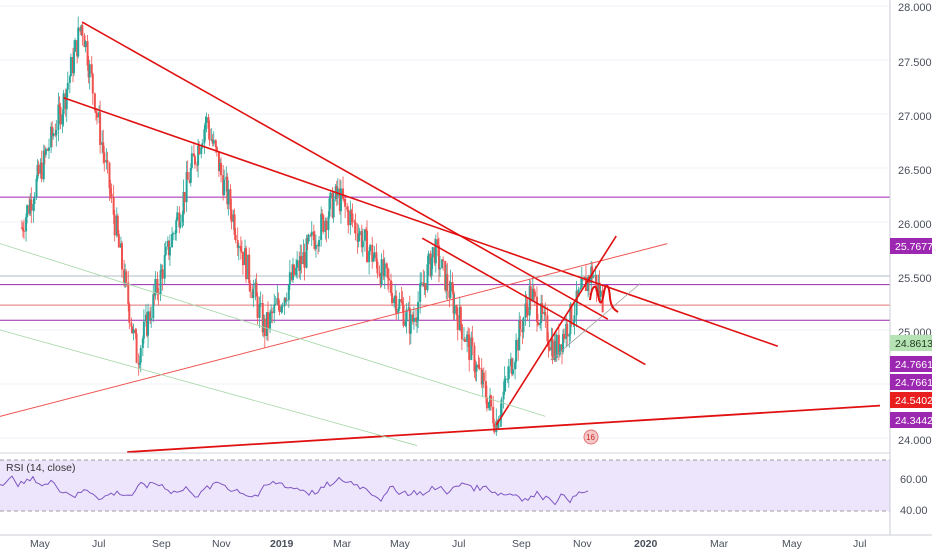 The width and height of the screenshot is (932, 550). What do you see at coordinates (914, 511) in the screenshot?
I see `rsi-tick: 40.00` at bounding box center [914, 511].